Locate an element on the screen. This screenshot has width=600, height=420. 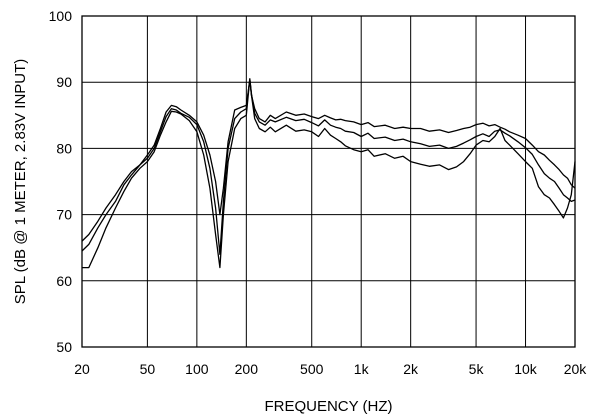
y-tick-label: 100 is located at coordinates (61, 16).